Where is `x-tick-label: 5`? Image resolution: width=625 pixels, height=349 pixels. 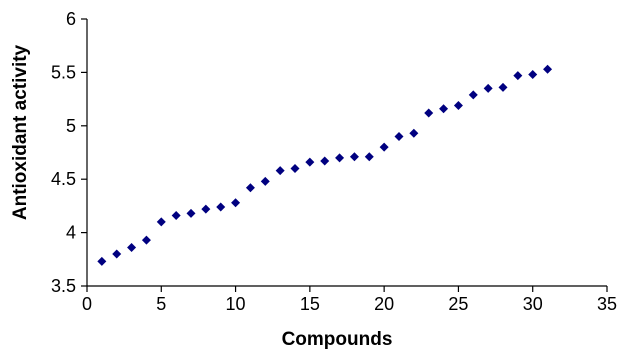
x-tick-label: 5 is located at coordinates (161, 304).